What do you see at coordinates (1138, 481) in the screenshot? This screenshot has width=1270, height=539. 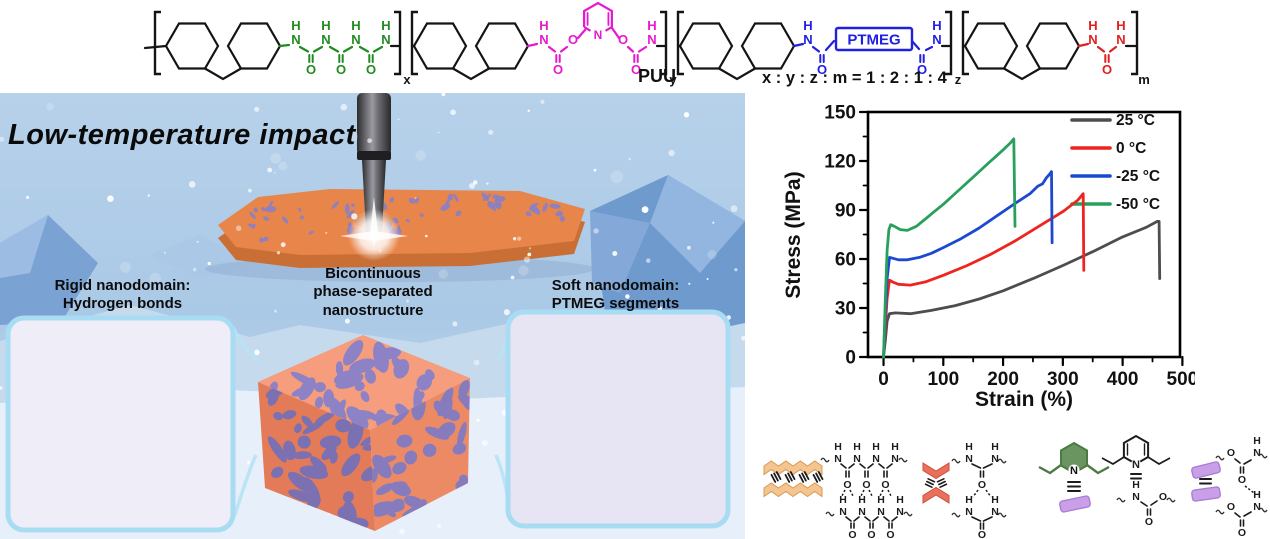 I see `pyridine-carbamate-hbond-schematic: NHN O O` at bounding box center [1138, 481].